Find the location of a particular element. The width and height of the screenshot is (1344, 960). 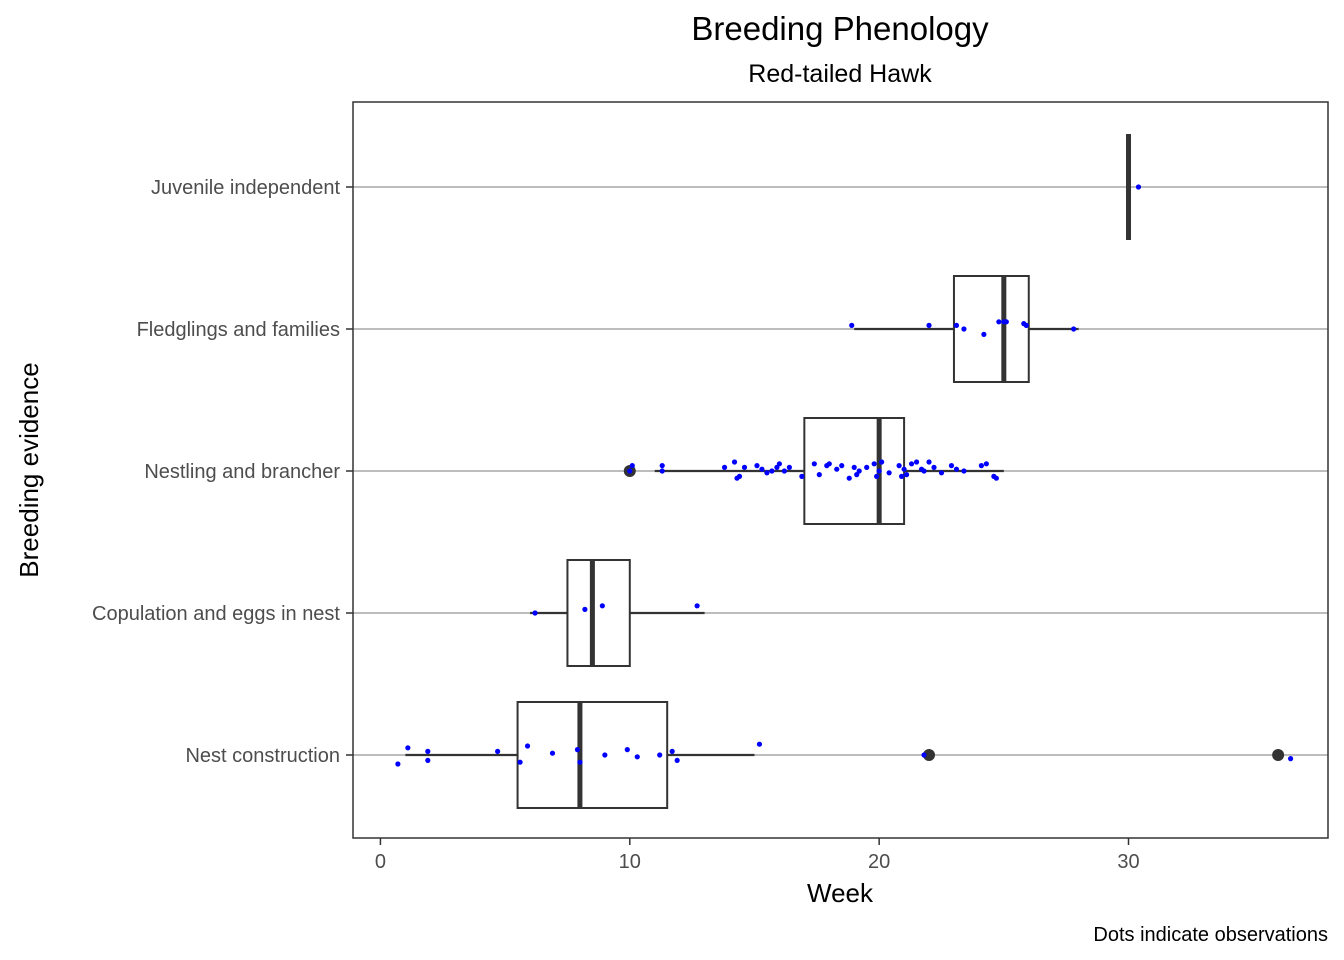

chart-subtitle: Red-tailed Hawk is located at coordinates (840, 74).